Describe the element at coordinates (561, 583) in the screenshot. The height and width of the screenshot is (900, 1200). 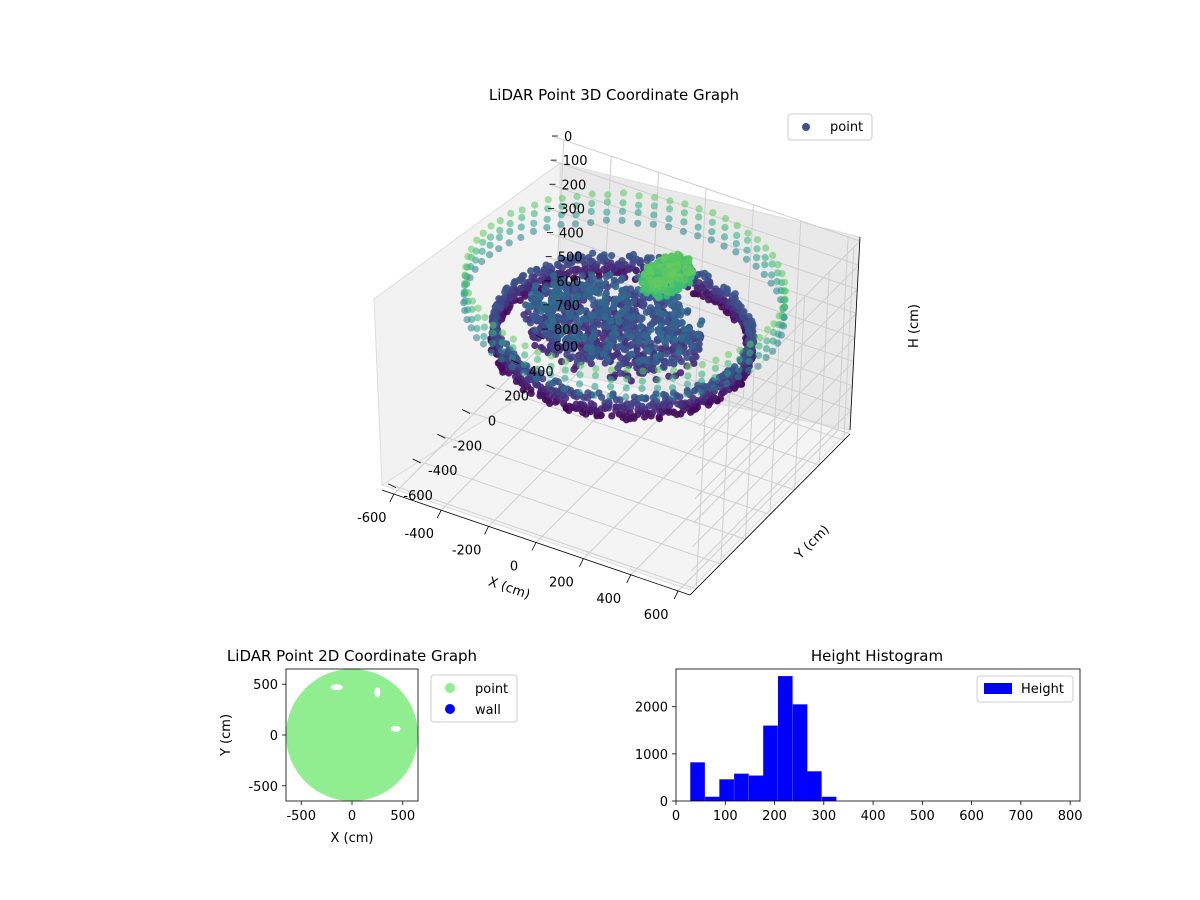
I see `x-tick-label: 200` at that location.